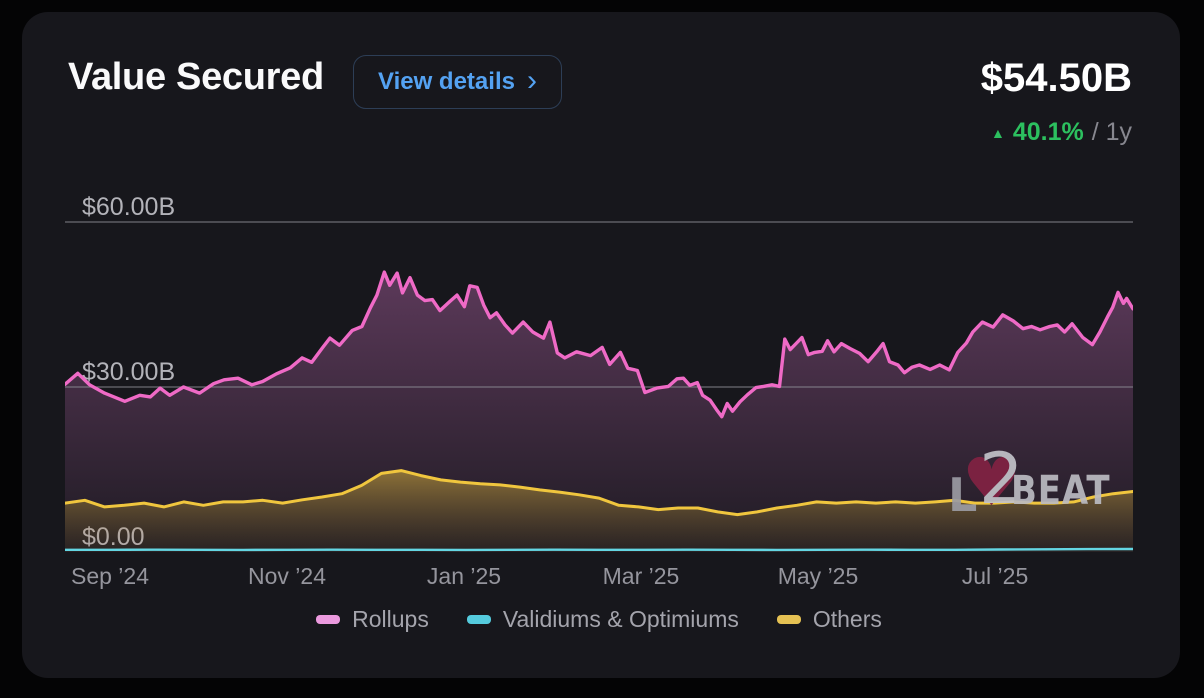 The width and height of the screenshot is (1204, 698). What do you see at coordinates (110, 576) in the screenshot?
I see `x-axis-label-0: Sep ’24` at bounding box center [110, 576].